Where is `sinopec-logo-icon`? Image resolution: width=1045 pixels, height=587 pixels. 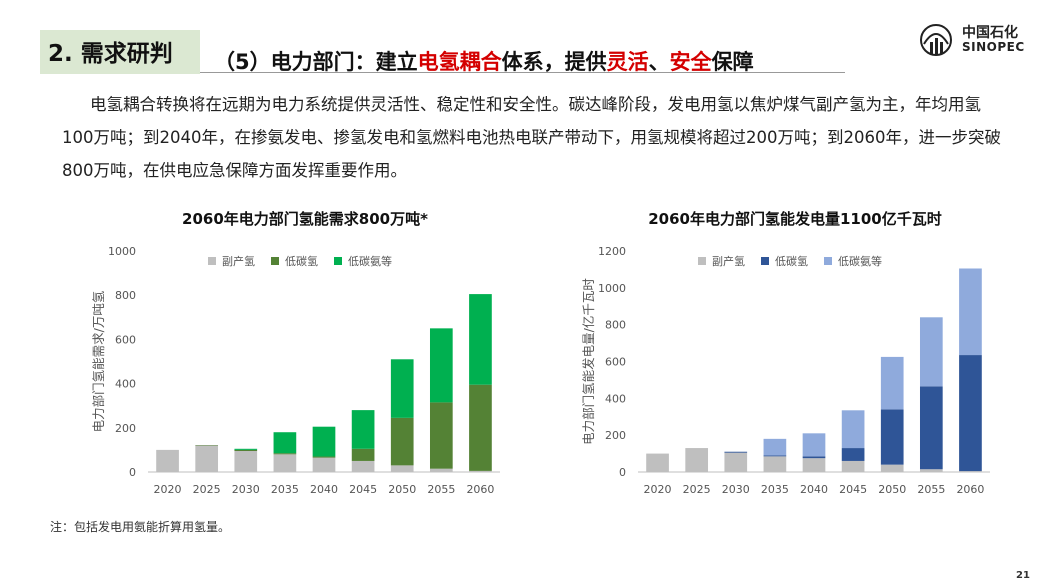
sinopec-logo-icon is located at coordinates (936, 40).